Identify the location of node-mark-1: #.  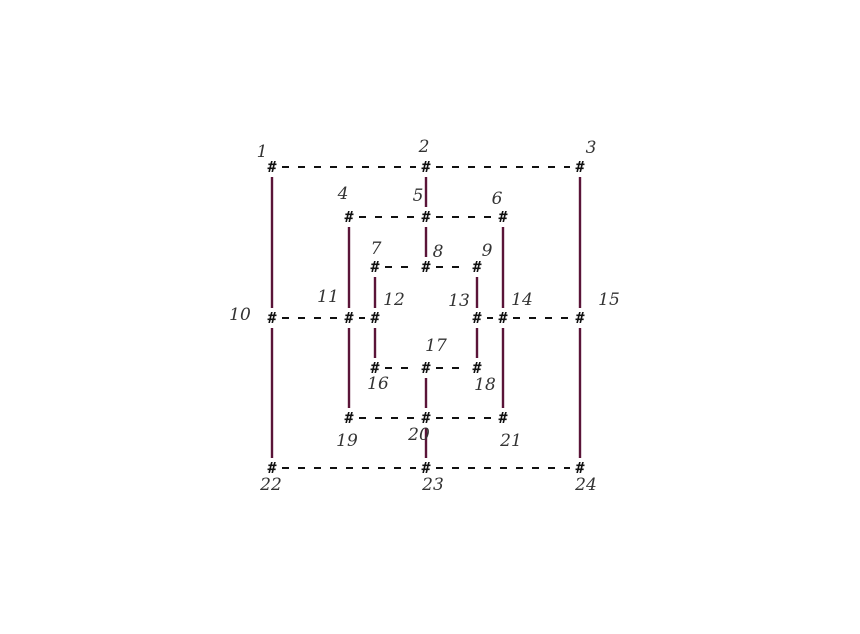
(271, 167).